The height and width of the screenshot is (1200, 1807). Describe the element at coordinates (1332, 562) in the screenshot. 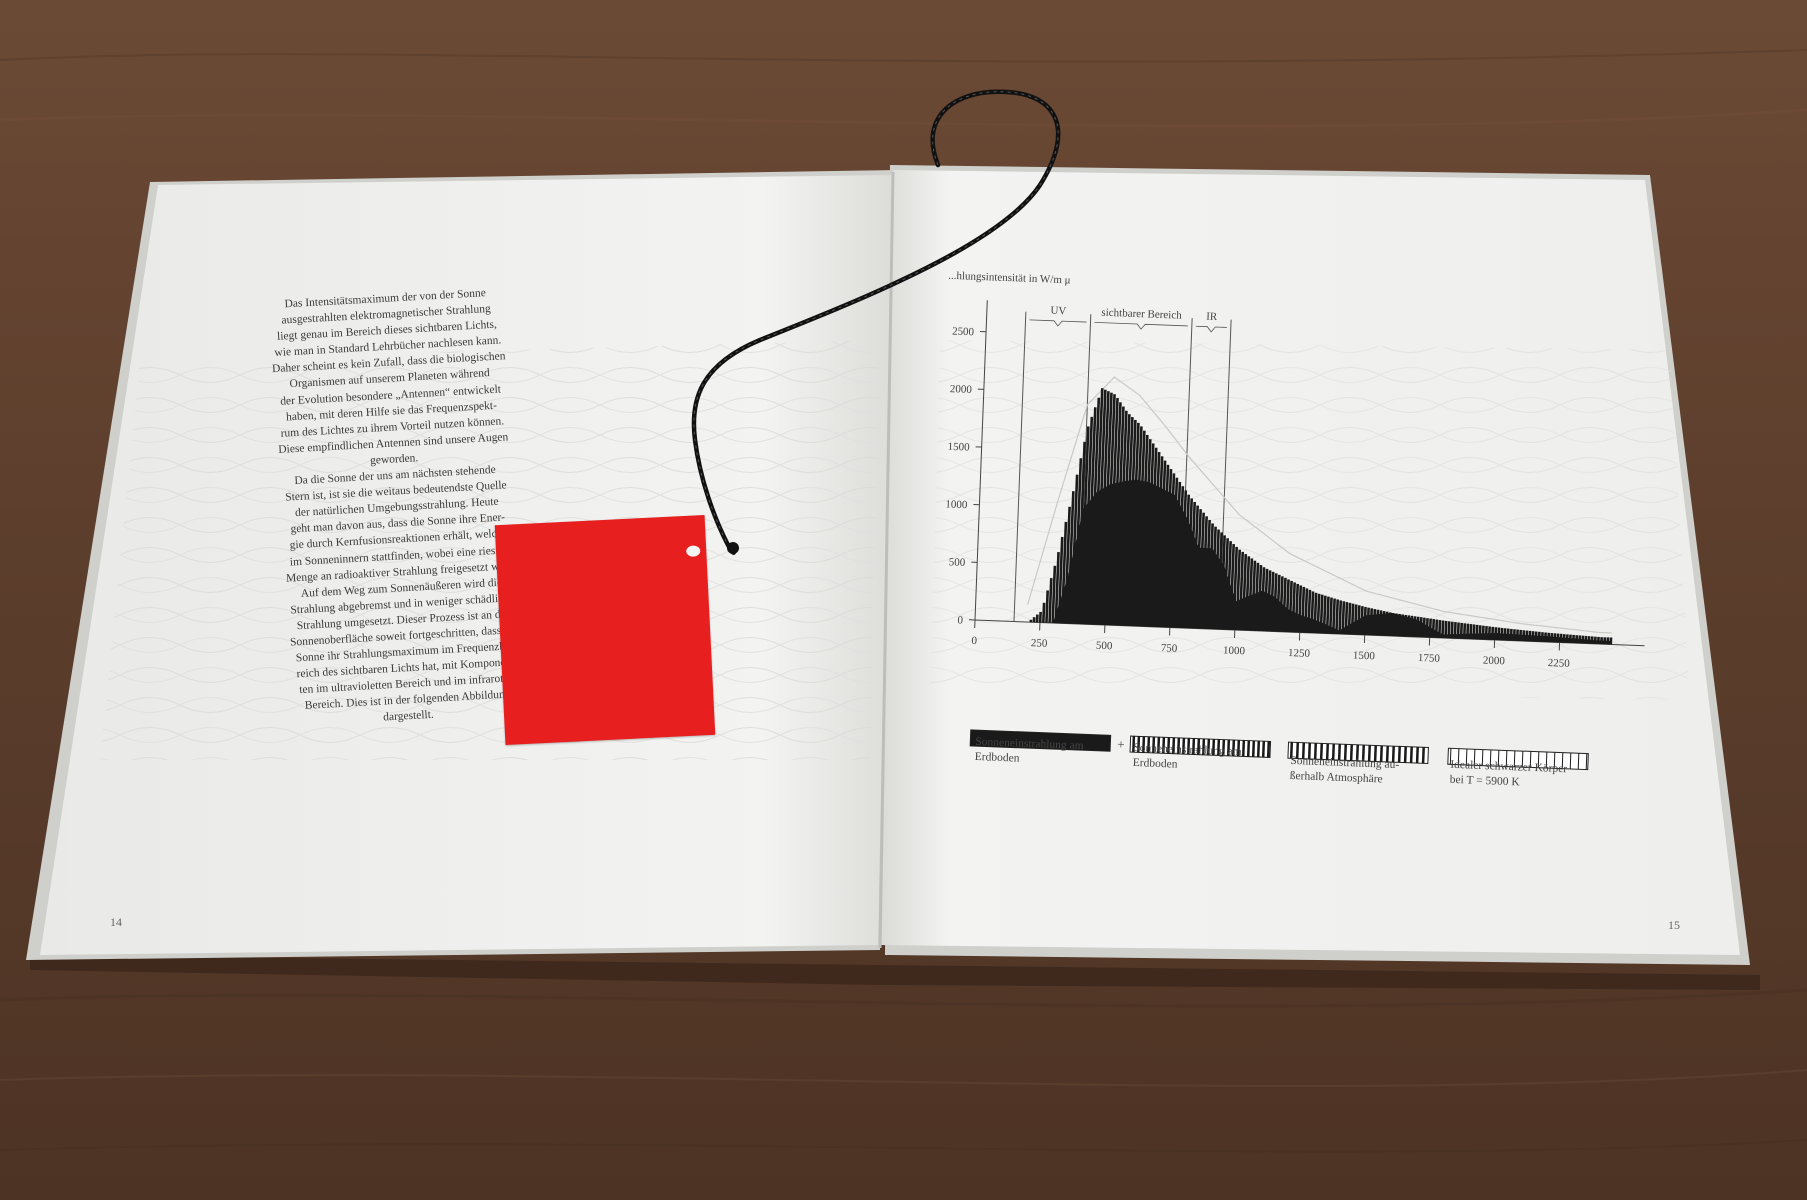

I see `area-ground` at that location.